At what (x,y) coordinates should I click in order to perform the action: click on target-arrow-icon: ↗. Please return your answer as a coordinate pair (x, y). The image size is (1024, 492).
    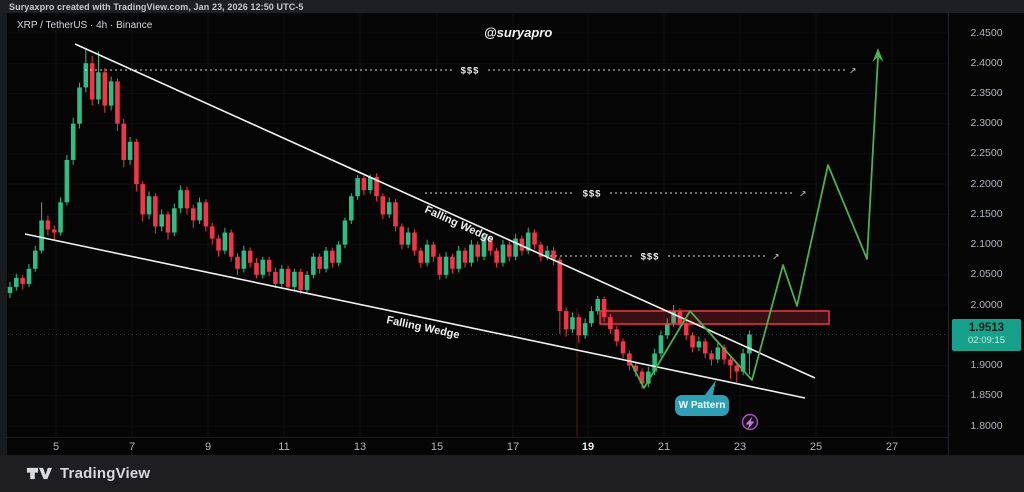
    Looking at the image, I should click on (803, 194).